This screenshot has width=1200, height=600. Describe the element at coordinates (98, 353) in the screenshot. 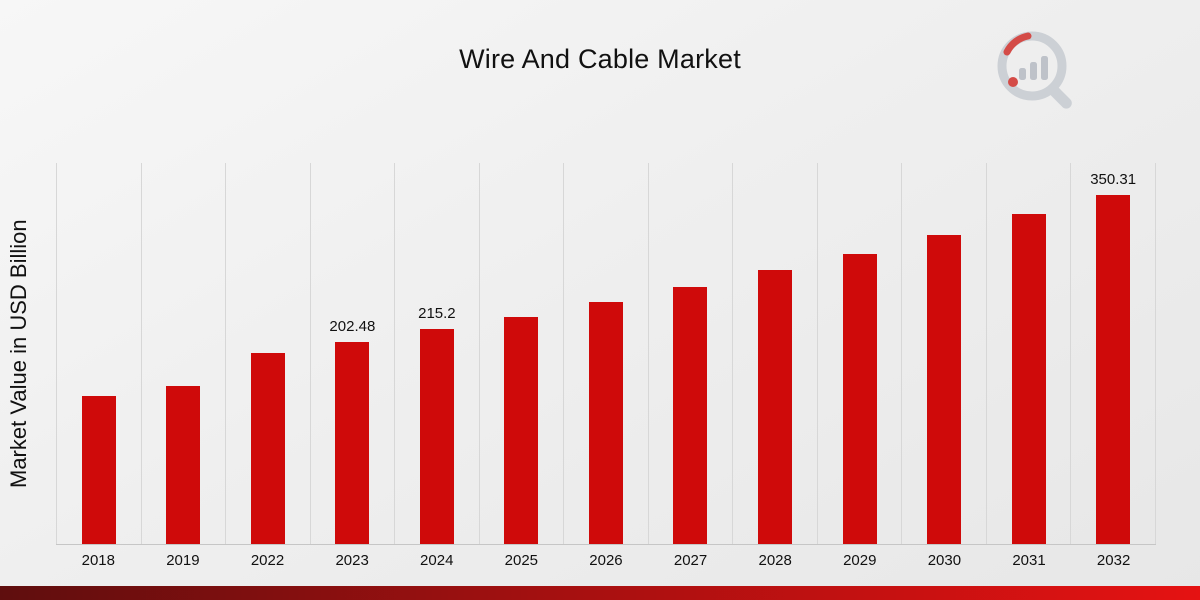

I see `grid-cell-2018` at that location.